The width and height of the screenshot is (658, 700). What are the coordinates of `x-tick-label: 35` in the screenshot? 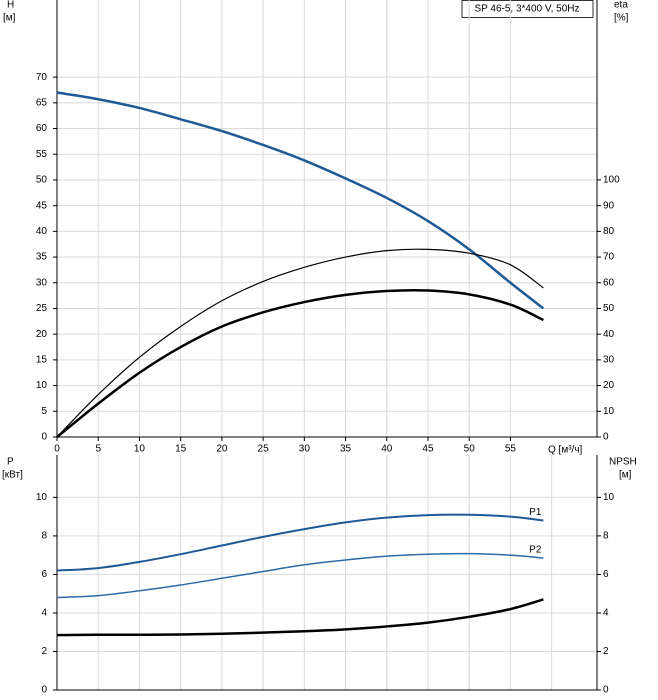 It's located at (346, 449).